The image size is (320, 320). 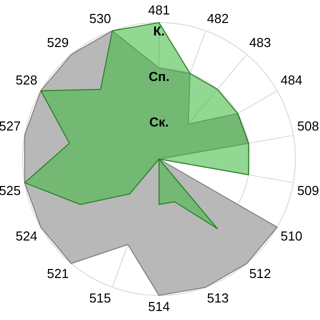 What do you see at coordinates (308, 126) in the screenshot?
I see `spoke-label: 508` at bounding box center [308, 126].